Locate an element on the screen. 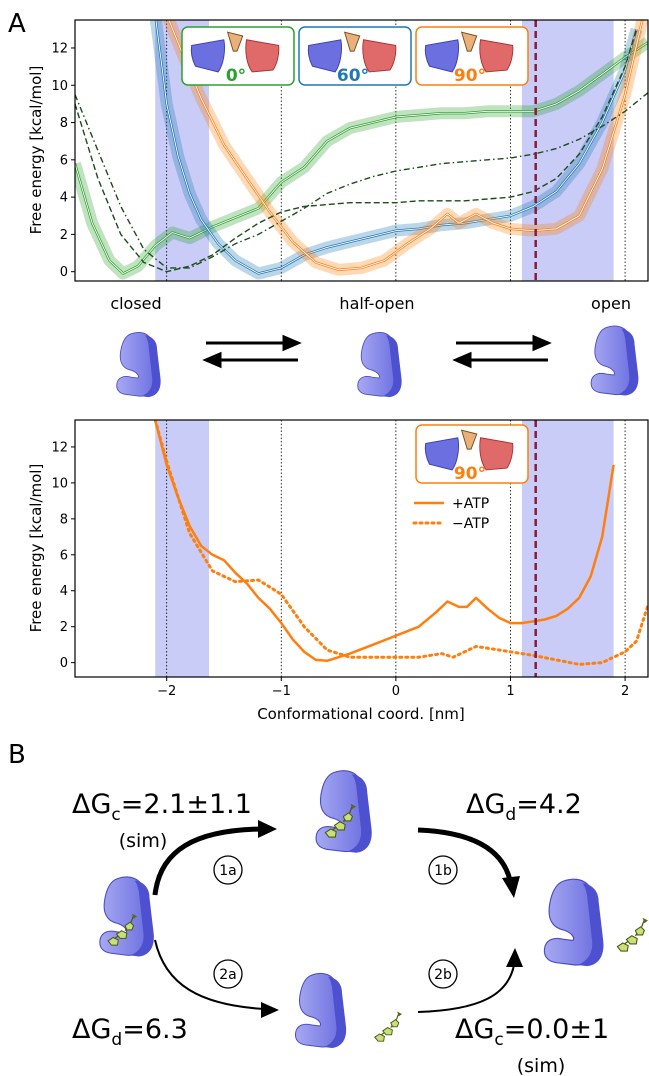 The height and width of the screenshot is (1076, 649). inset-60deg-label: 60° is located at coordinates (353, 76).